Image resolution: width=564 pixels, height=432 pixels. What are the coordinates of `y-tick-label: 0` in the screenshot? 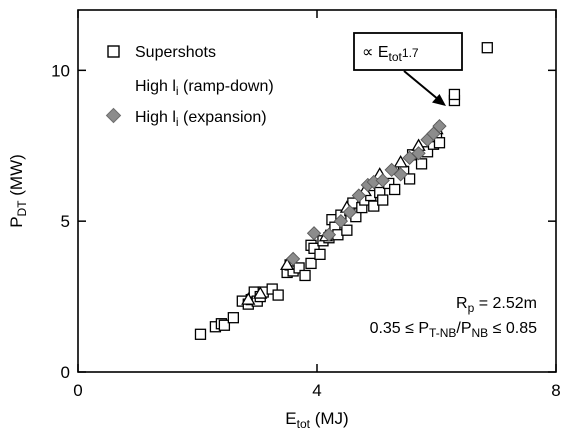 It's located at (65, 372).